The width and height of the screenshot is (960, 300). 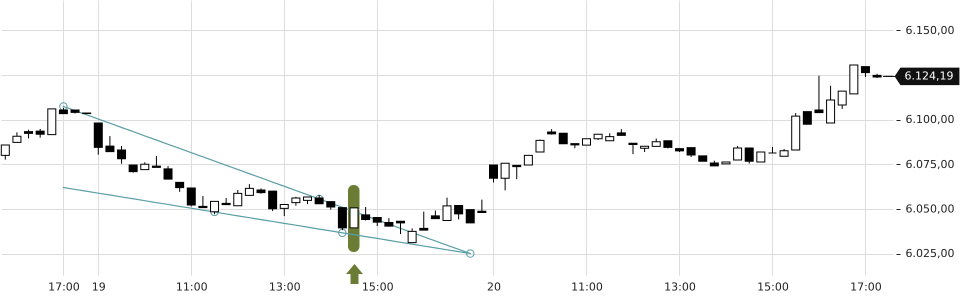 I want to click on y-tick-label: 6.050,00, so click(x=930, y=209).